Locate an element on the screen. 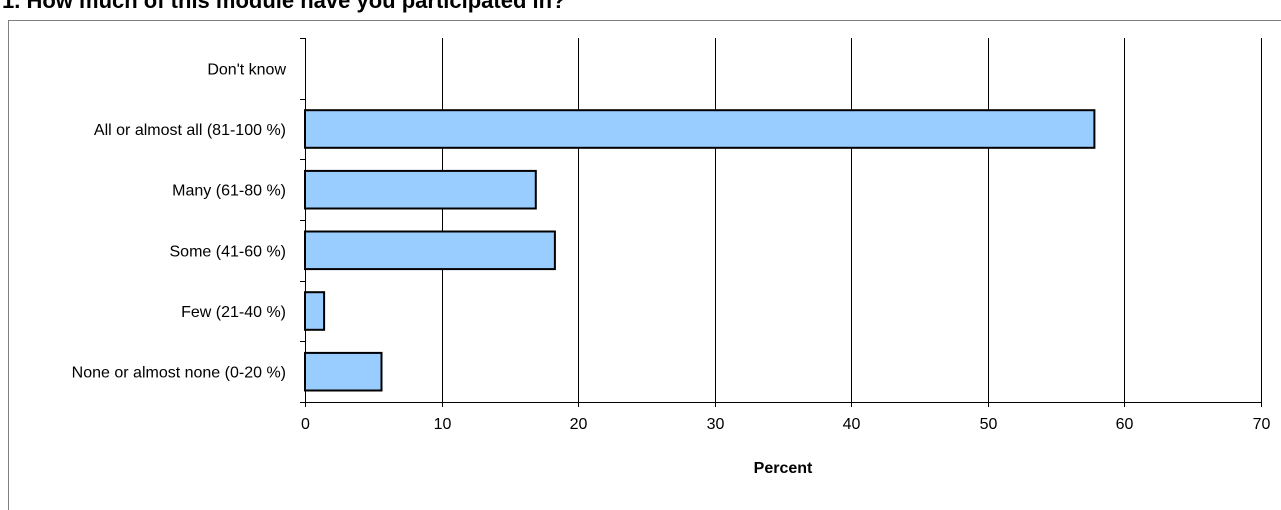 The width and height of the screenshot is (1281, 510). x-tick-label: 10 is located at coordinates (443, 424).